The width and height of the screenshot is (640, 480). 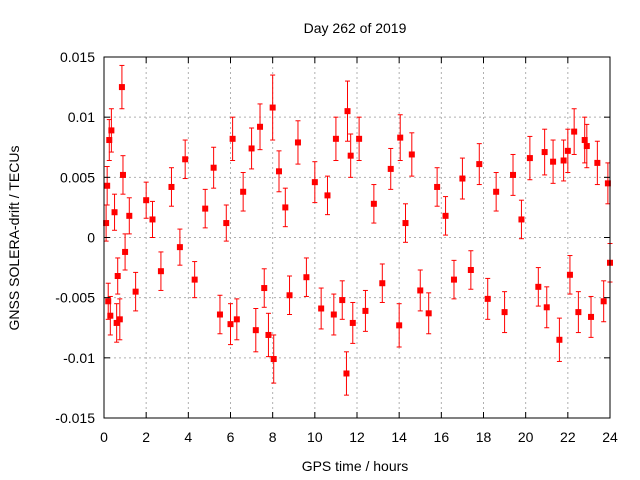 I want to click on x-tick-label: 0, so click(x=104, y=437).